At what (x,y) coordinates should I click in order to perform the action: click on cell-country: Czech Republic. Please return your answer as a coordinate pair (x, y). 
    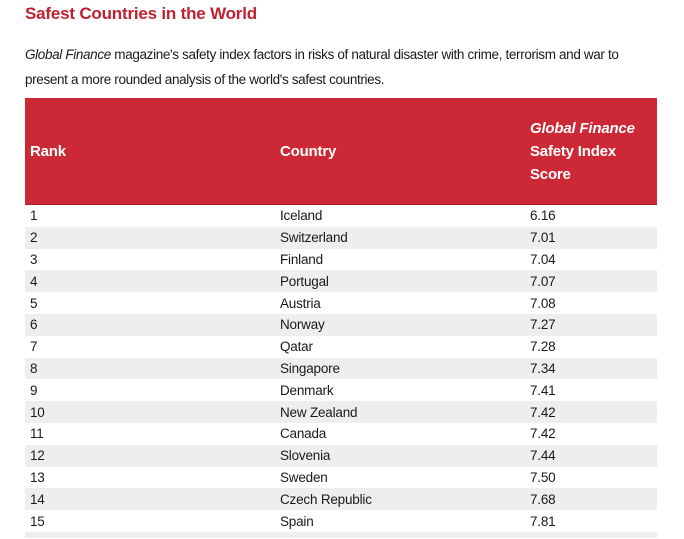
    Looking at the image, I should click on (326, 499).